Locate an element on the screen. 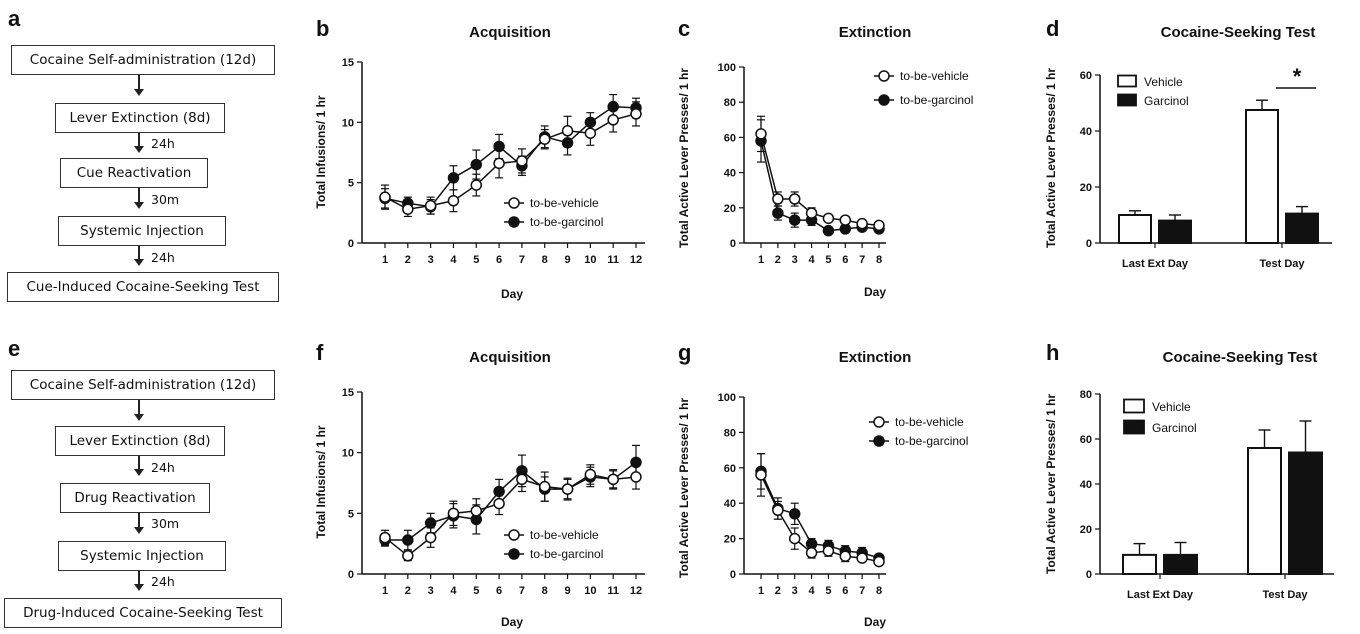 This screenshot has width=1360, height=634. x-tick-label: 4 is located at coordinates (812, 591).